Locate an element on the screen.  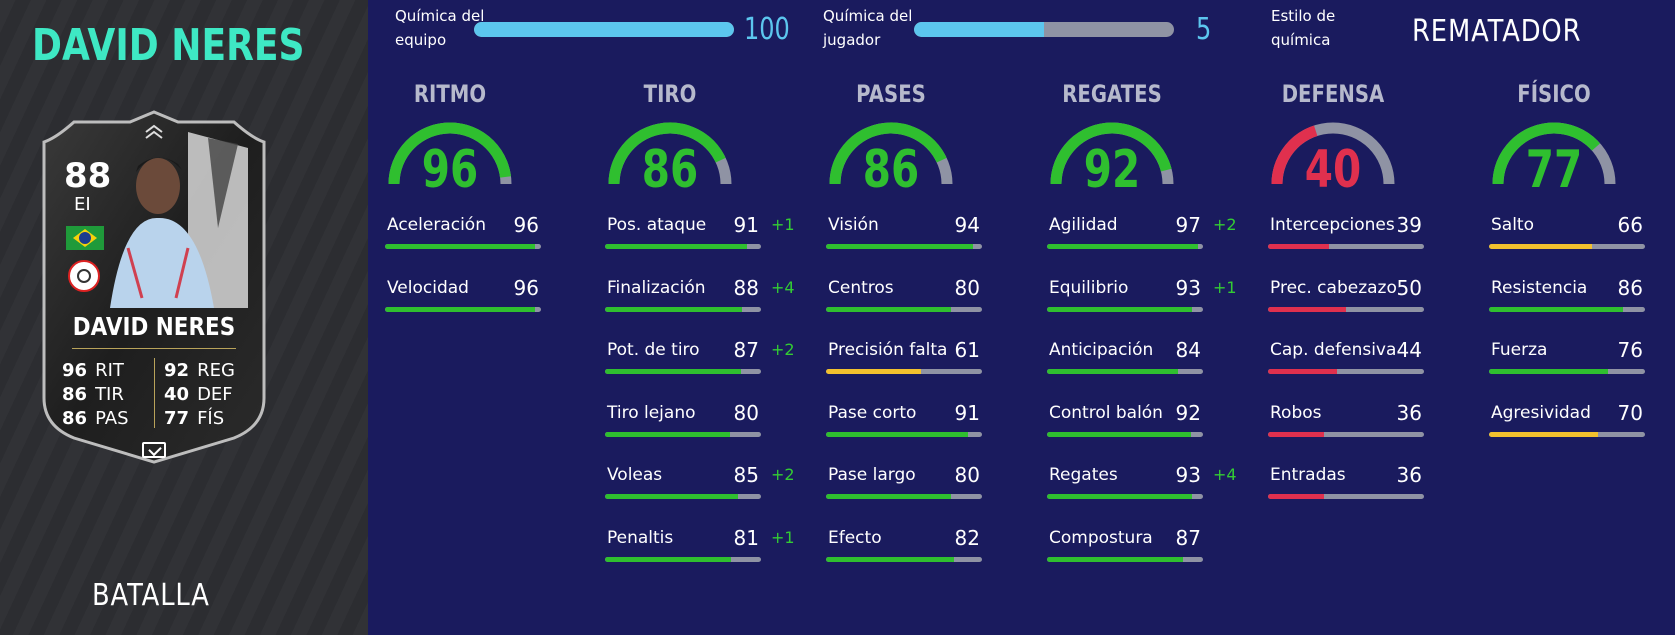
stat-row: Tiro lejano 80 is located at coordinates (715, 422).